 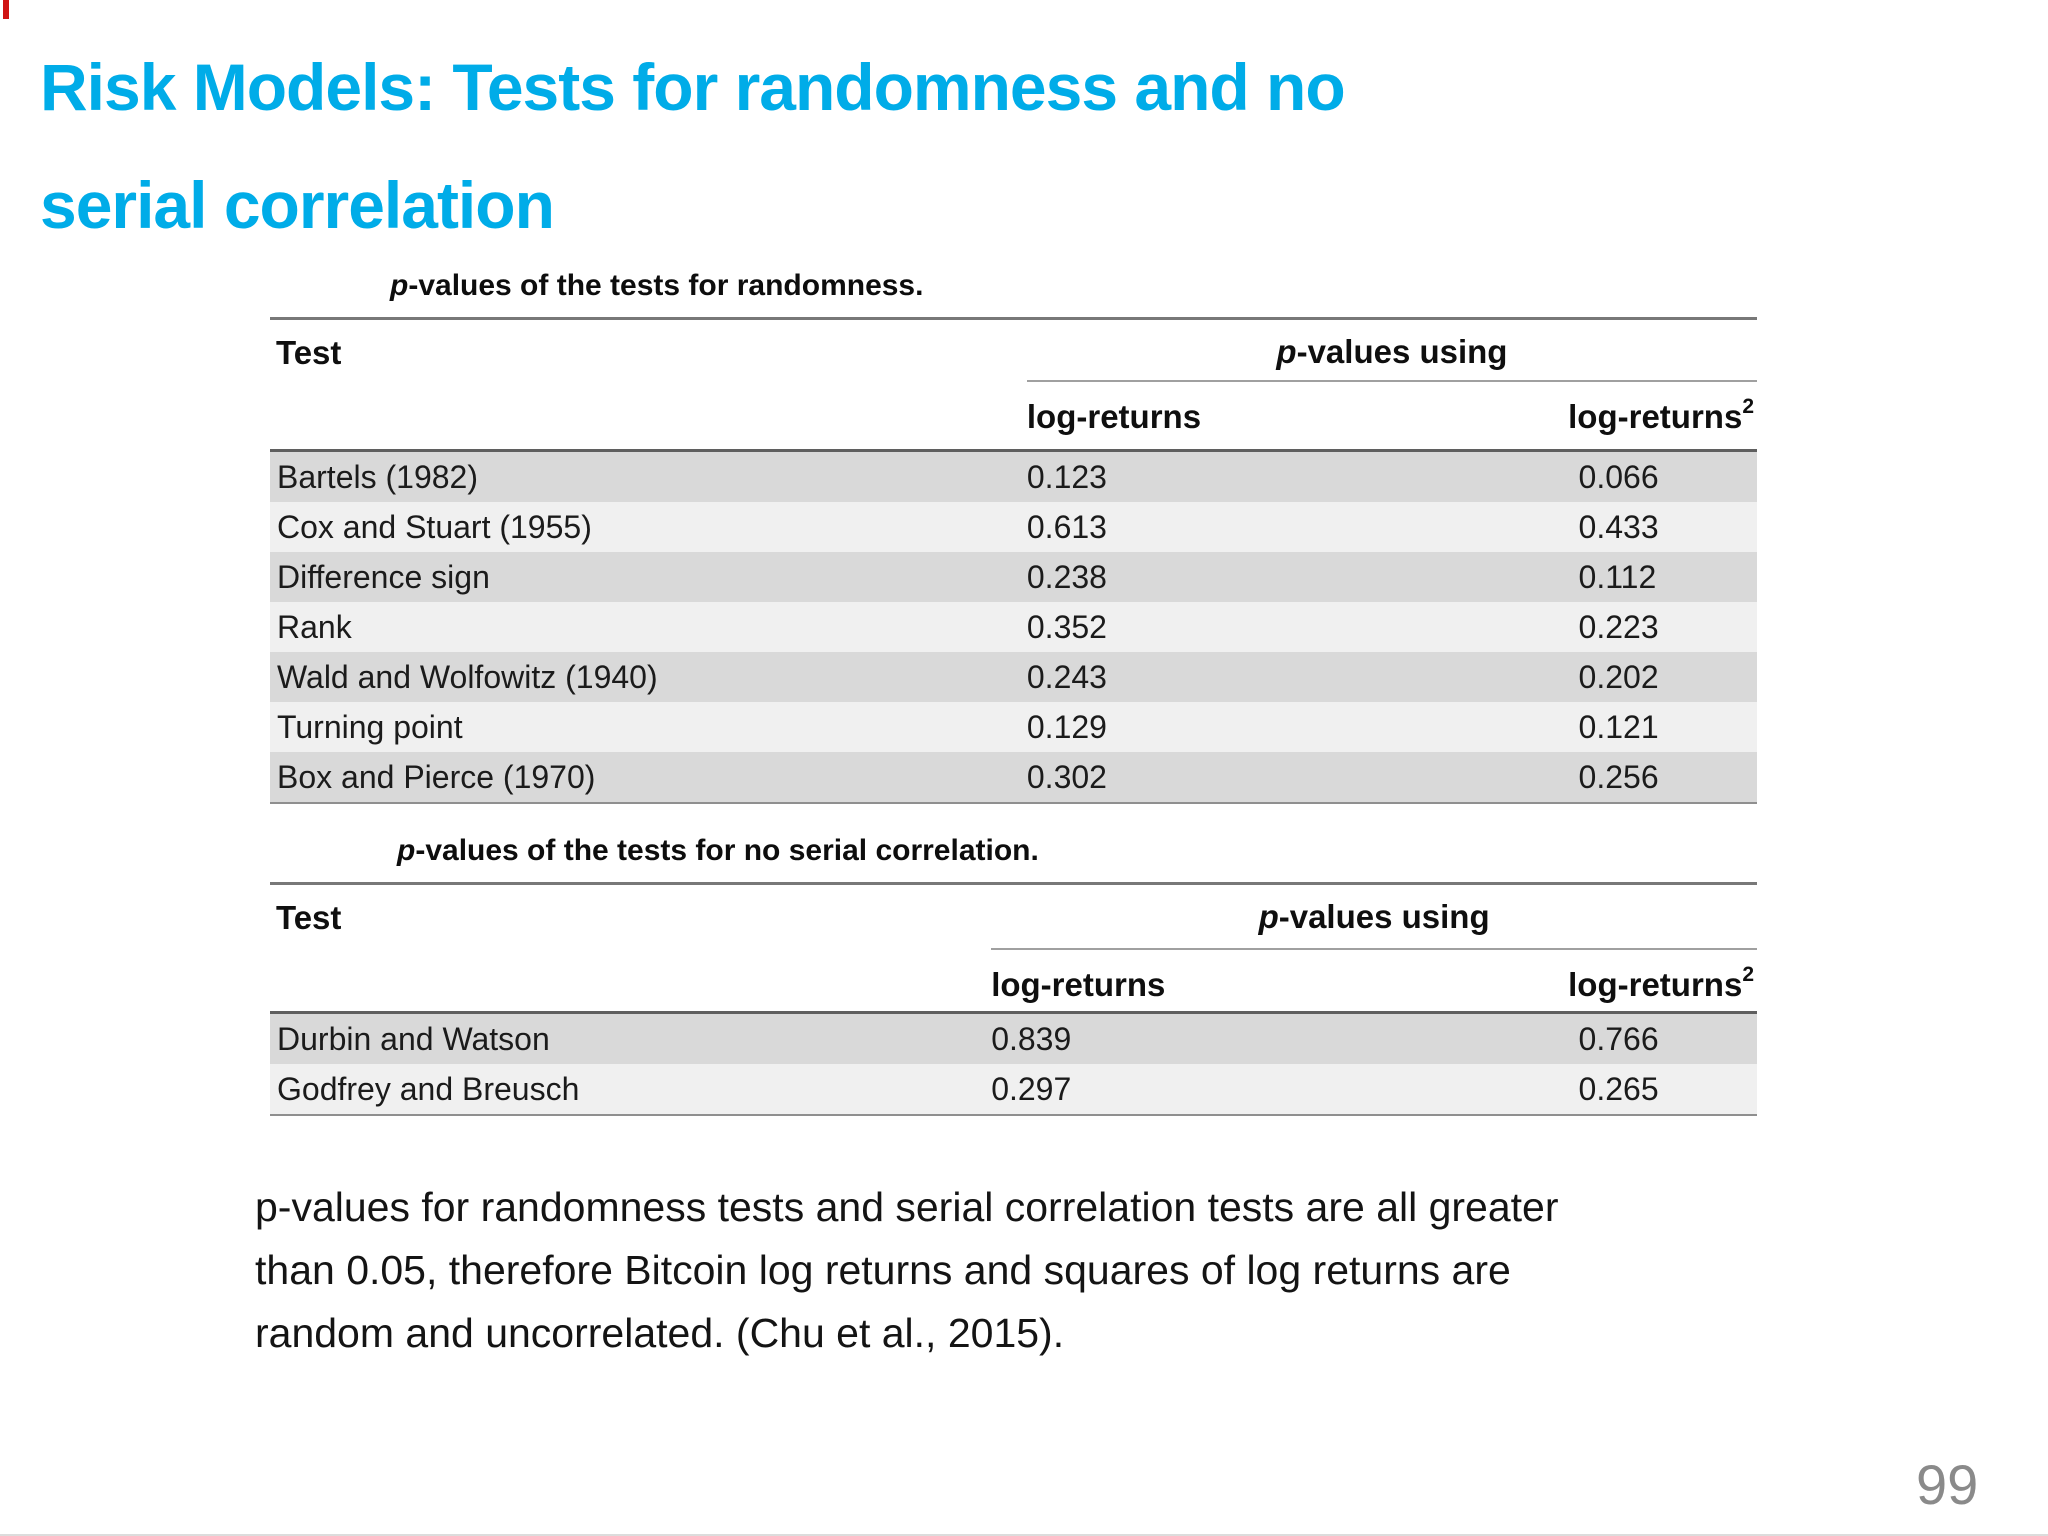 I want to click on slide-title-line2: serial correlation, so click(x=297, y=205).